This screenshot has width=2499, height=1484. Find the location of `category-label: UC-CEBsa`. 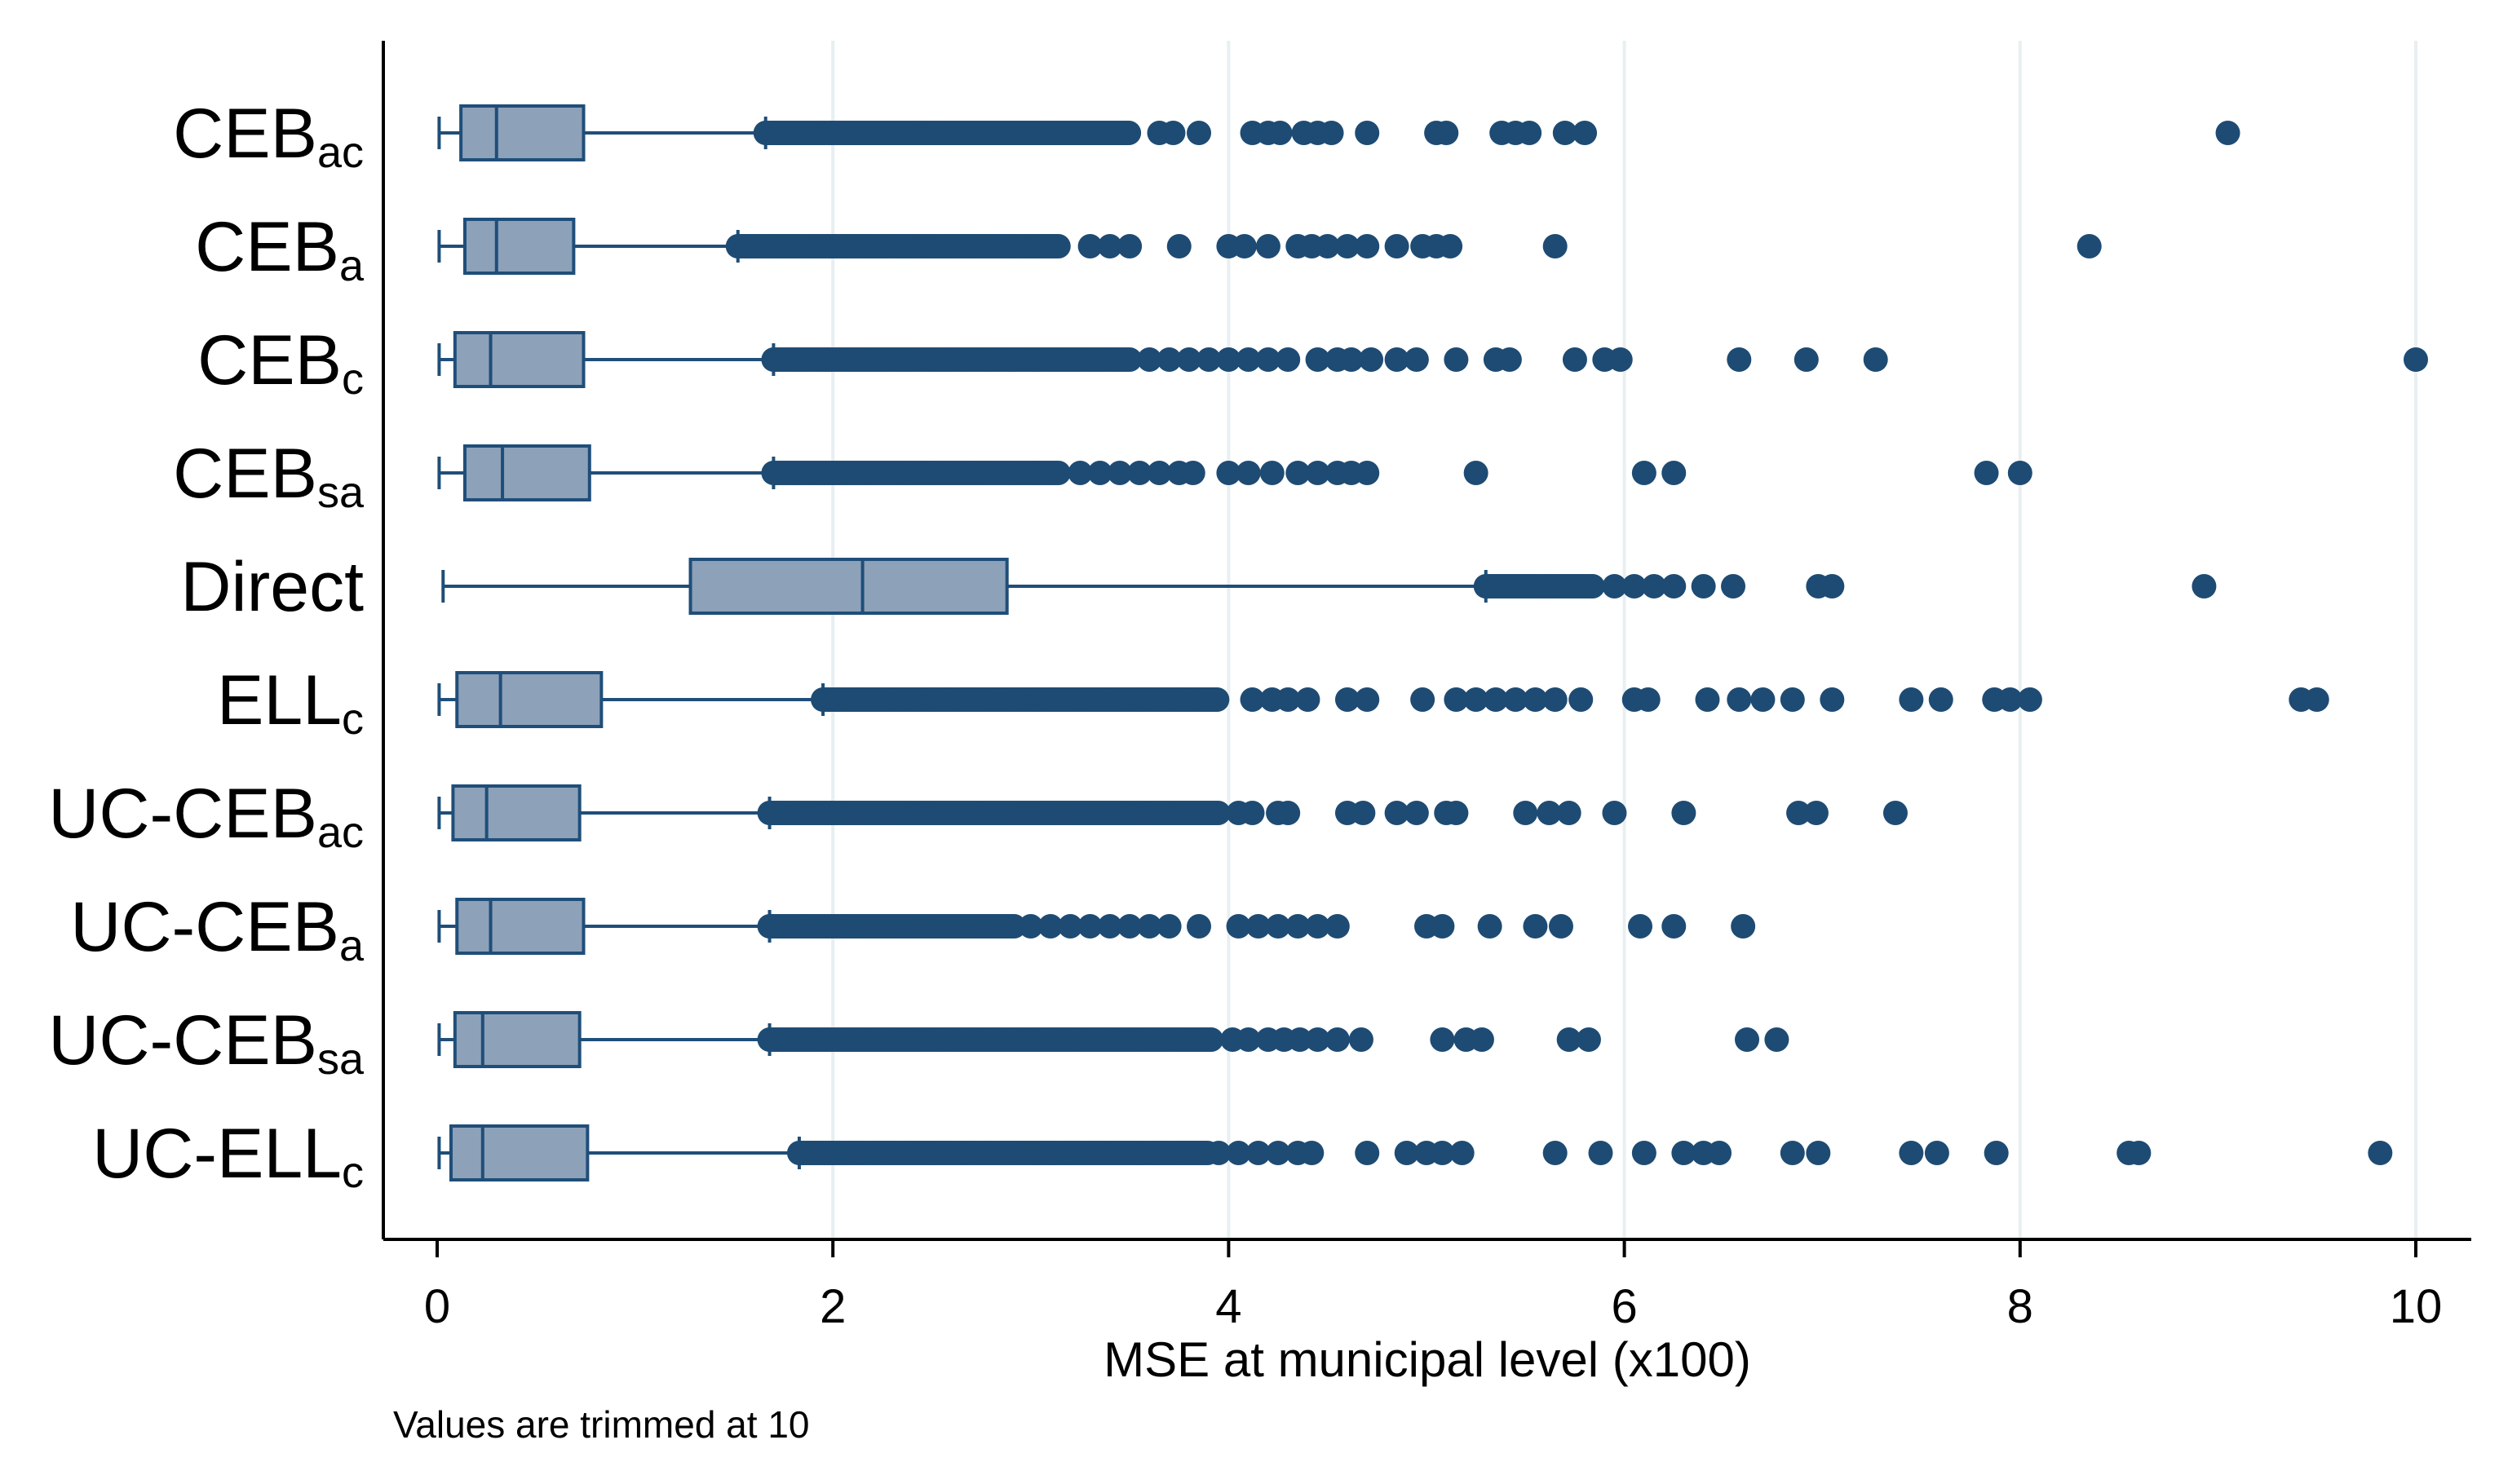

category-label: UC-CEBsa is located at coordinates (206, 1042).